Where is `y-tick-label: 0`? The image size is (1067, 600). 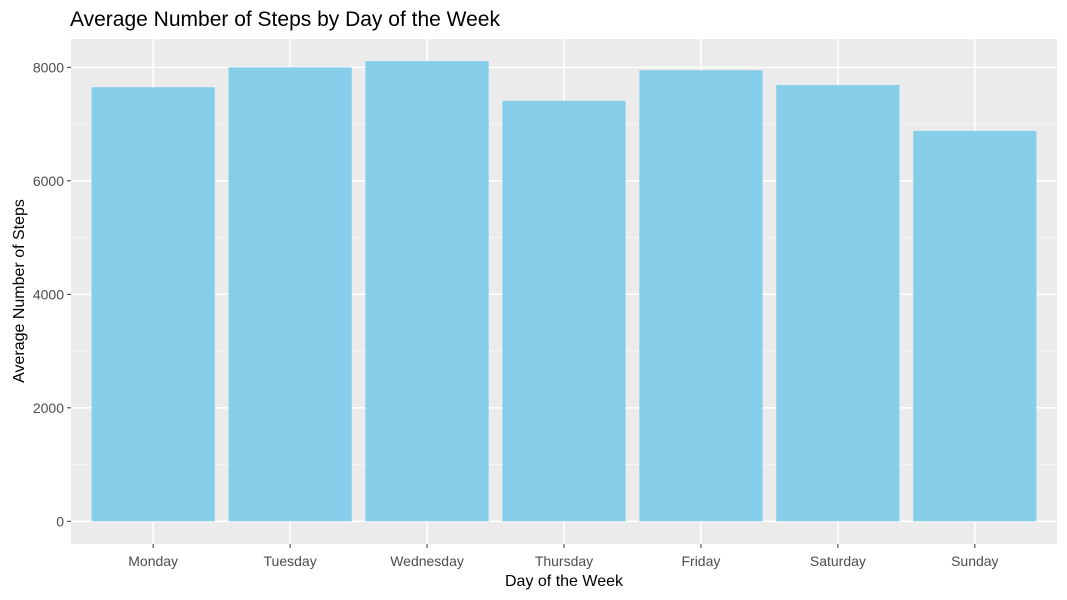
y-tick-label: 0 is located at coordinates (60, 521).